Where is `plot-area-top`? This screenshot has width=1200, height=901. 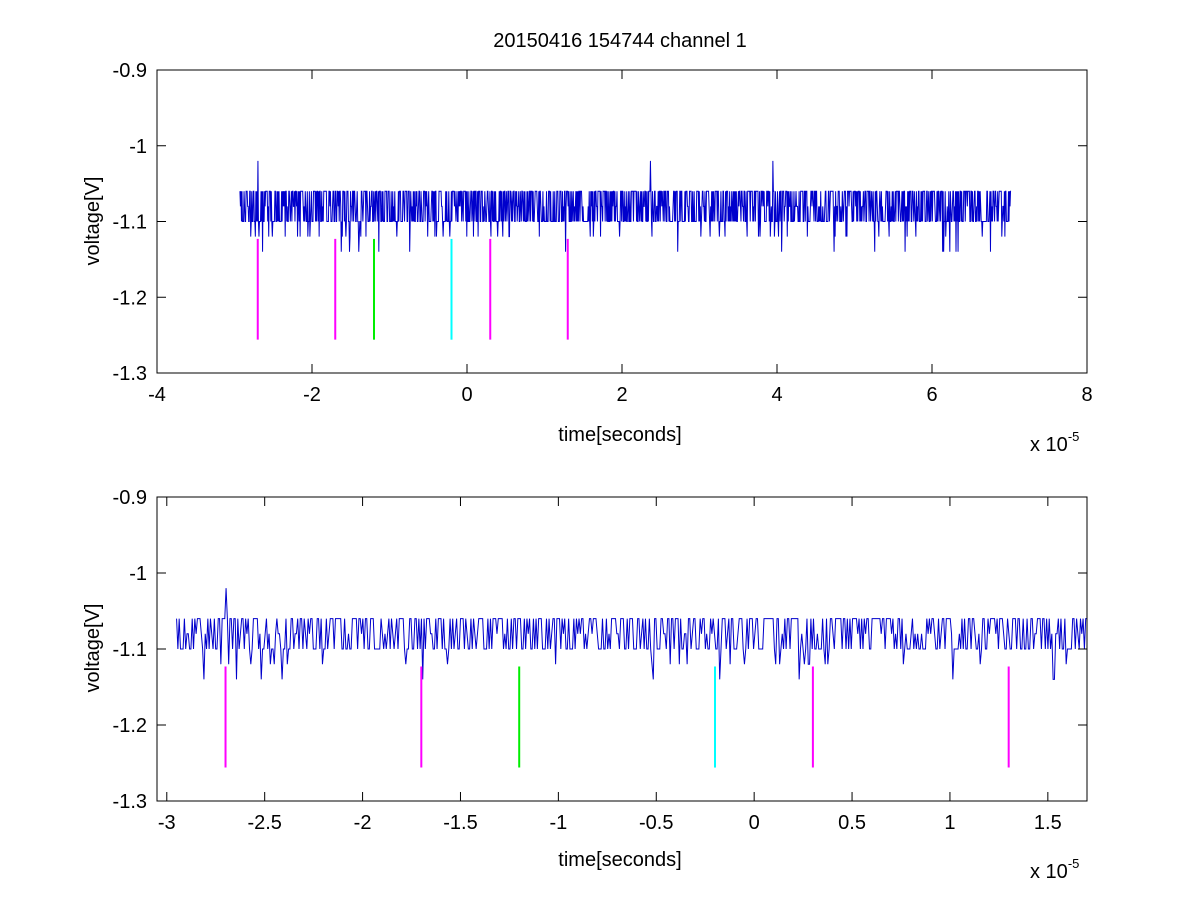
plot-area-top is located at coordinates (625, 250).